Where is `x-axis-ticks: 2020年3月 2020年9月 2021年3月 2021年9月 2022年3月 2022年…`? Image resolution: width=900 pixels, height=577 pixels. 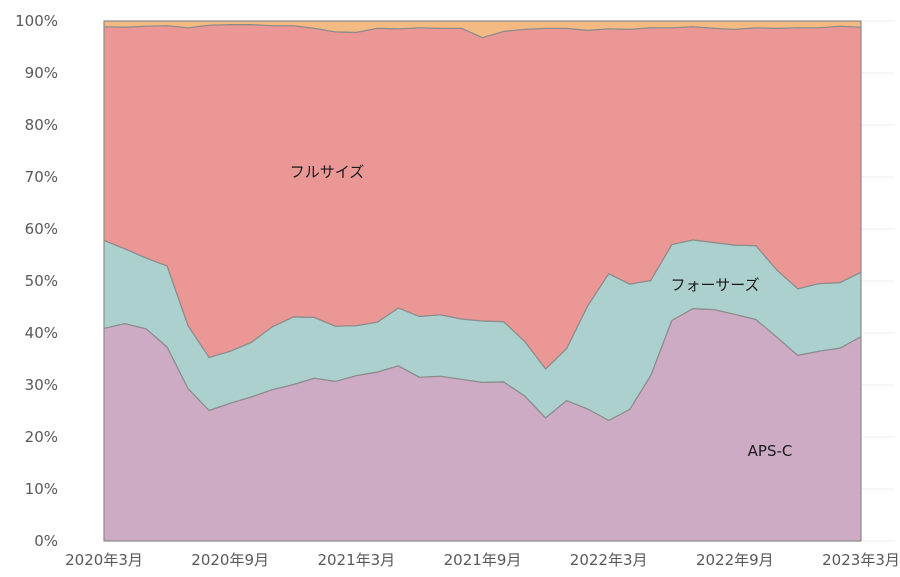 x-axis-ticks: 2020年3月 2020年9月 2021年3月 2021年9月 2022年3月 2022年… is located at coordinates (482, 560).